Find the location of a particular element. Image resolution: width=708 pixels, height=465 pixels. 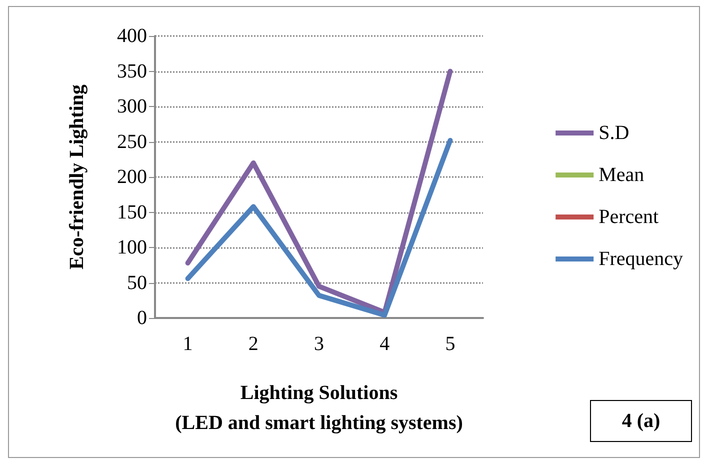

x-tick-label: 1 is located at coordinates (187, 344).